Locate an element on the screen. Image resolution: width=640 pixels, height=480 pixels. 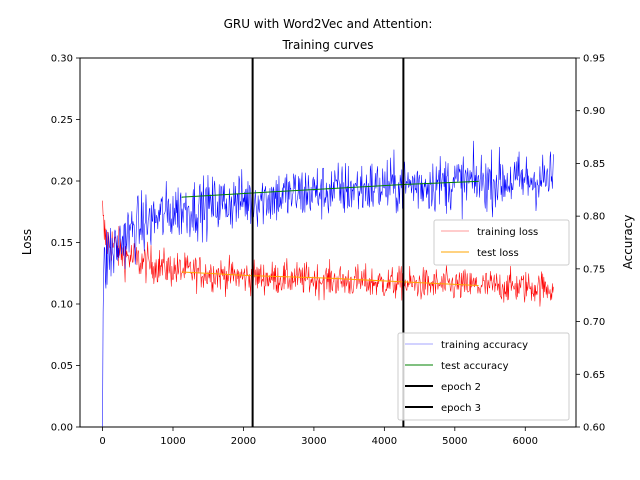
legend-label: test accuracy is located at coordinates (475, 366).